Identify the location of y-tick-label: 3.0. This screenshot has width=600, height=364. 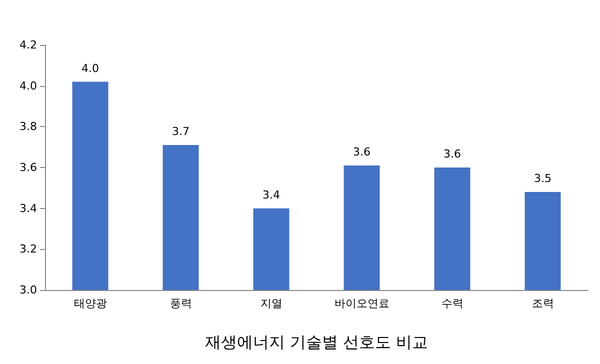
(28, 290).